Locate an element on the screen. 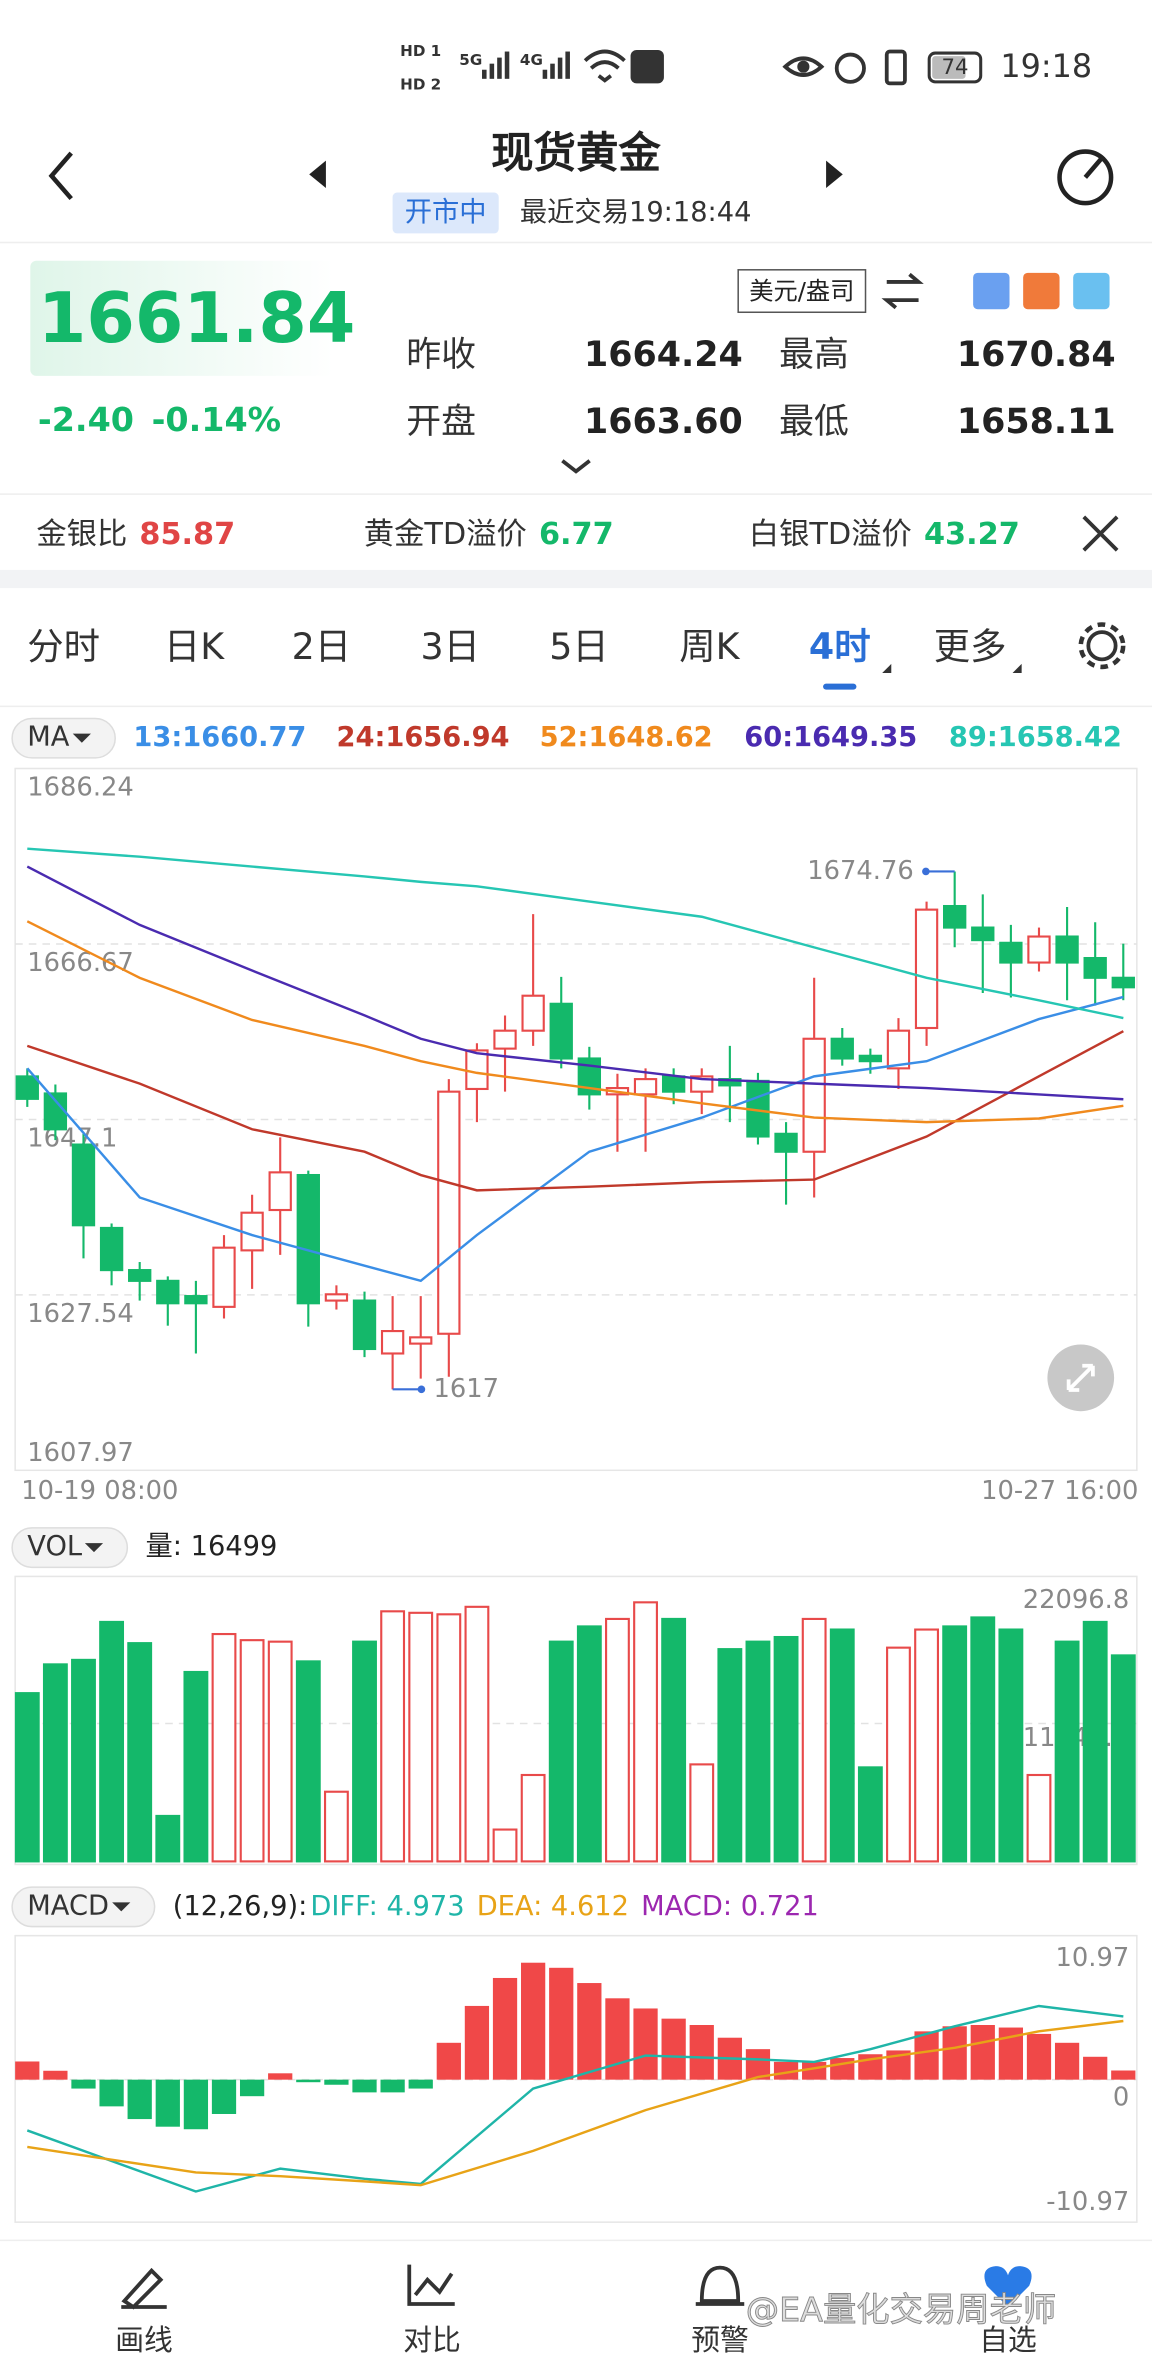 This screenshot has height=2376, width=1152. indicator-button-label: MA is located at coordinates (48, 737).